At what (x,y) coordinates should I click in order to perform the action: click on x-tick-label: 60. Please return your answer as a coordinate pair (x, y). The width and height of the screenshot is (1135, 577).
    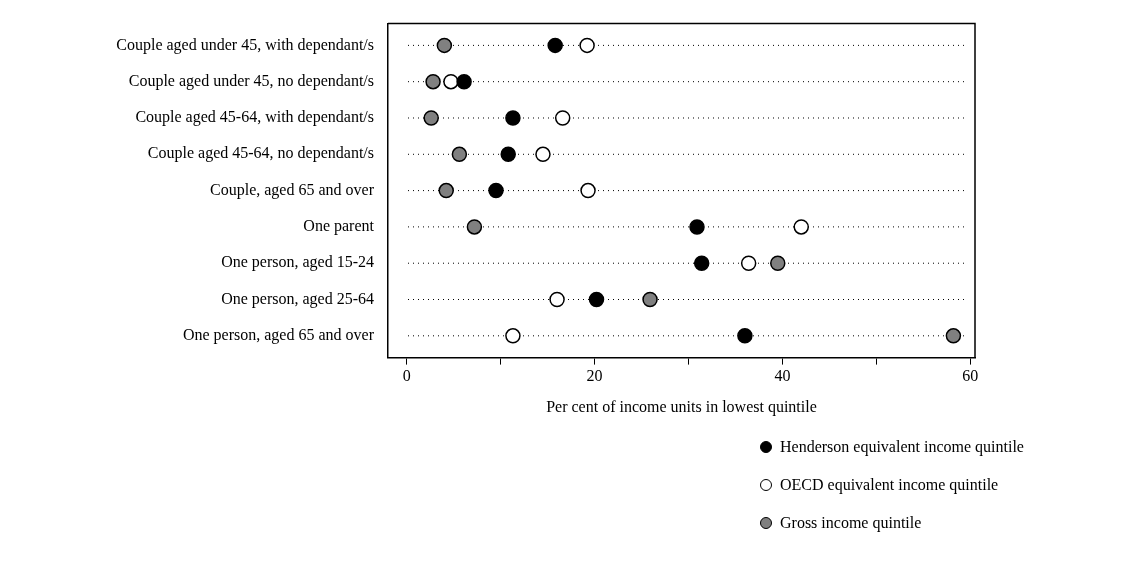
    Looking at the image, I should click on (970, 376).